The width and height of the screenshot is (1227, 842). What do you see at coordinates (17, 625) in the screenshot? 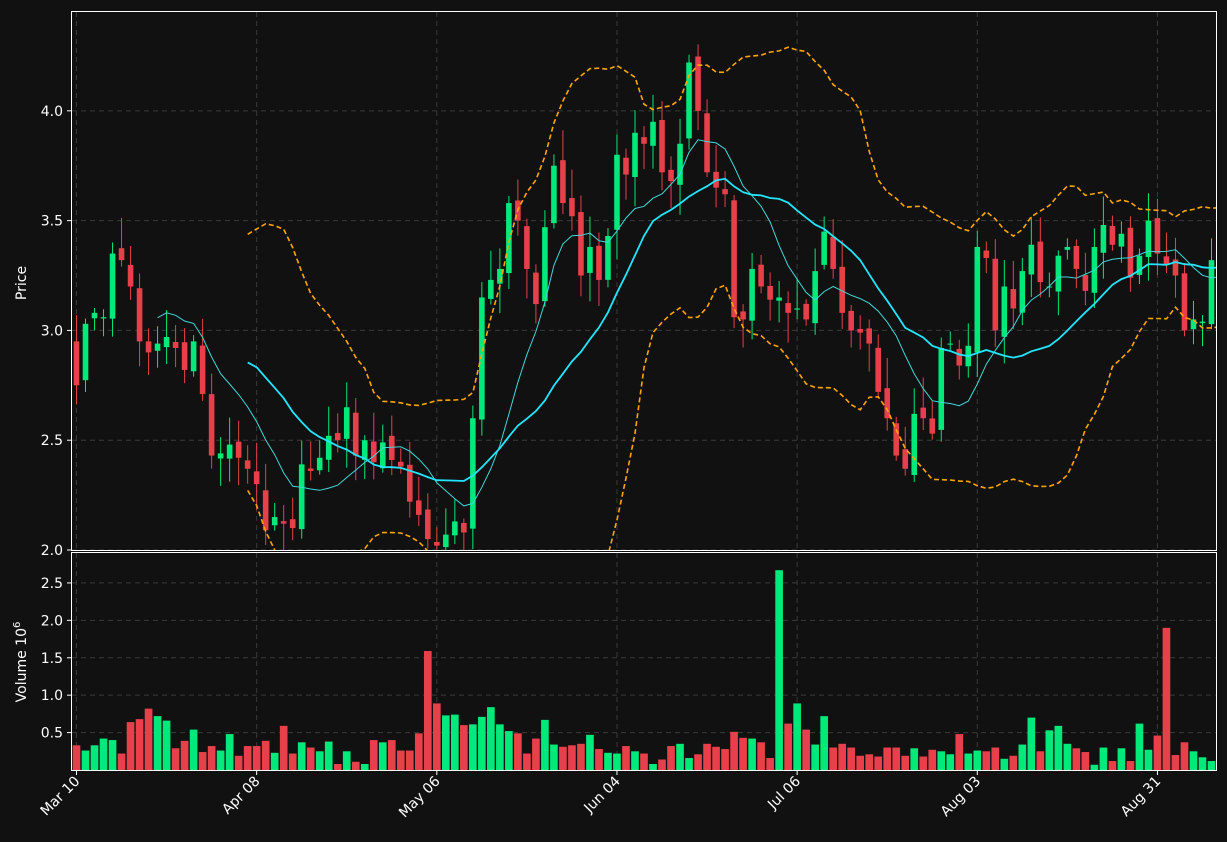
I see `volume-axis-exponent-power: 6` at bounding box center [17, 625].